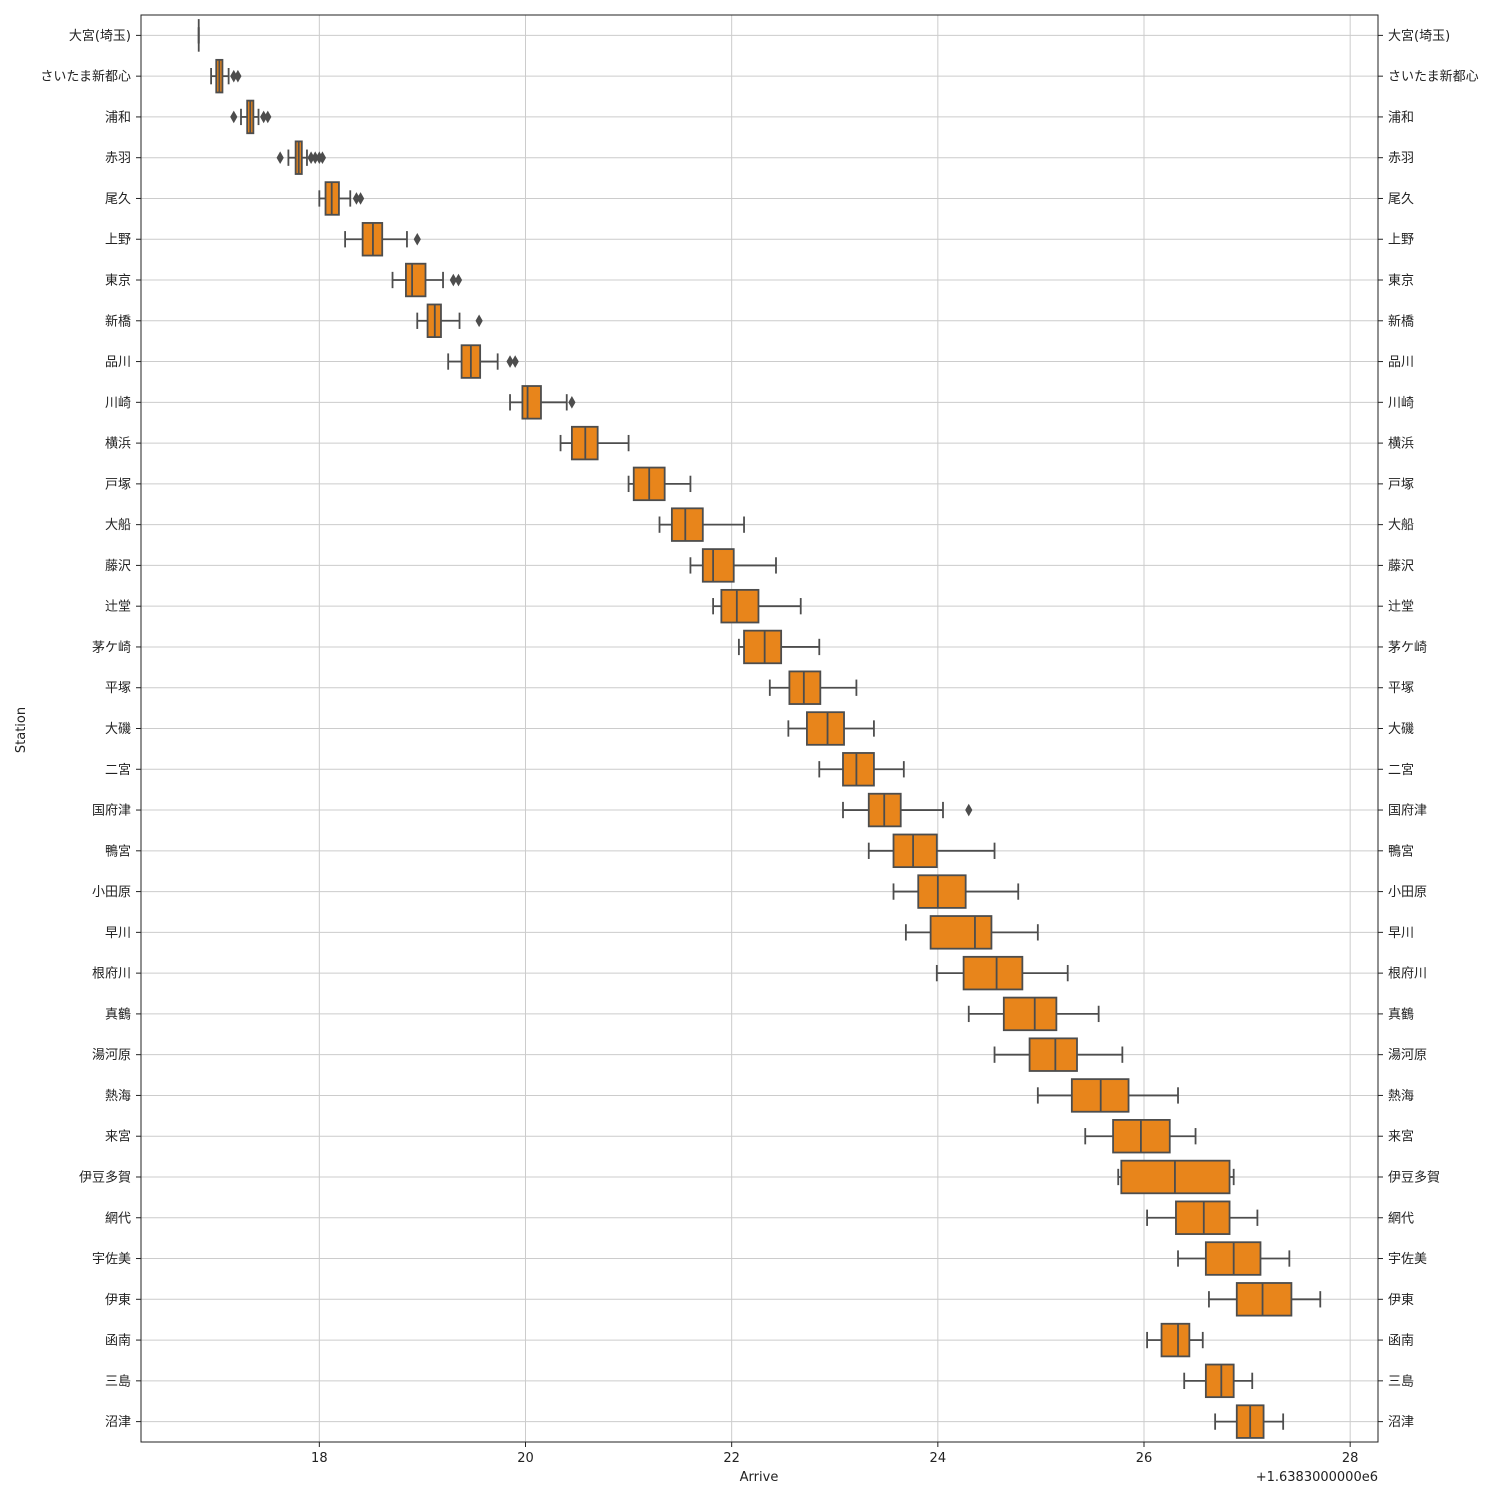 The image size is (1500, 1500). Describe the element at coordinates (118, 240) in the screenshot. I see `y-tick-label-left: 上野` at that location.